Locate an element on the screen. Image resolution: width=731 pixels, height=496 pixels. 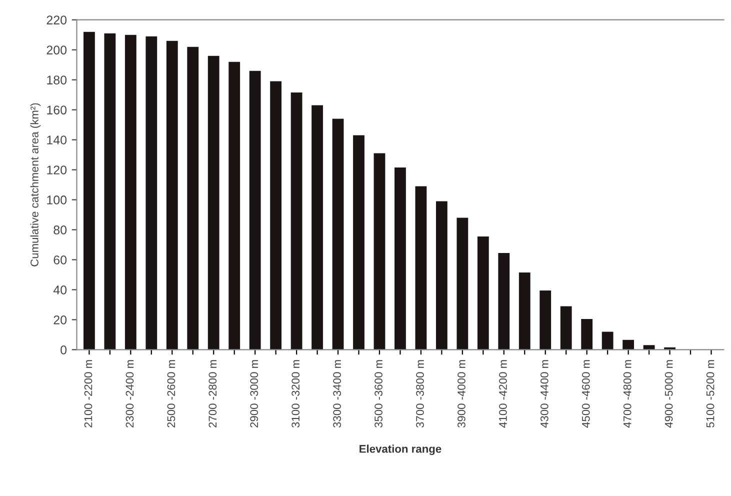
x-axis-title: Elevation range is located at coordinates (401, 450).